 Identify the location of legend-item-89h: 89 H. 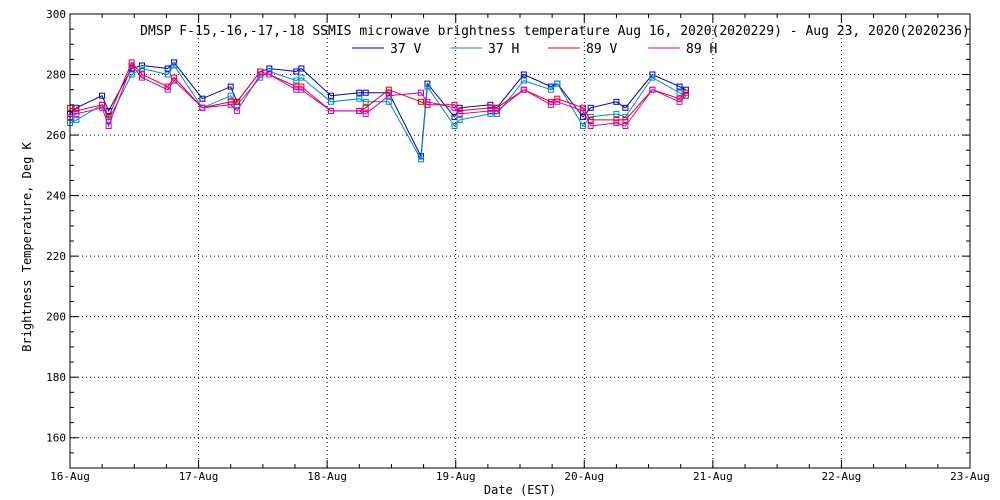
(682, 49).